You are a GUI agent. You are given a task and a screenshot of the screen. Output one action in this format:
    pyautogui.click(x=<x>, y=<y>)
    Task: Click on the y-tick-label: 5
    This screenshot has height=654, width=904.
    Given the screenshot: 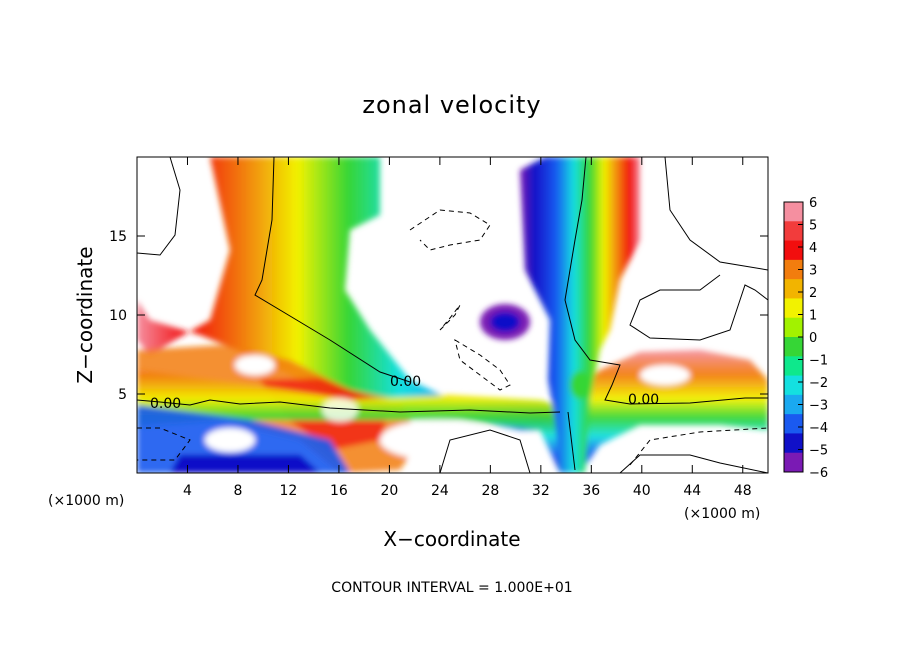 What is the action you would take?
    pyautogui.click(x=122, y=395)
    